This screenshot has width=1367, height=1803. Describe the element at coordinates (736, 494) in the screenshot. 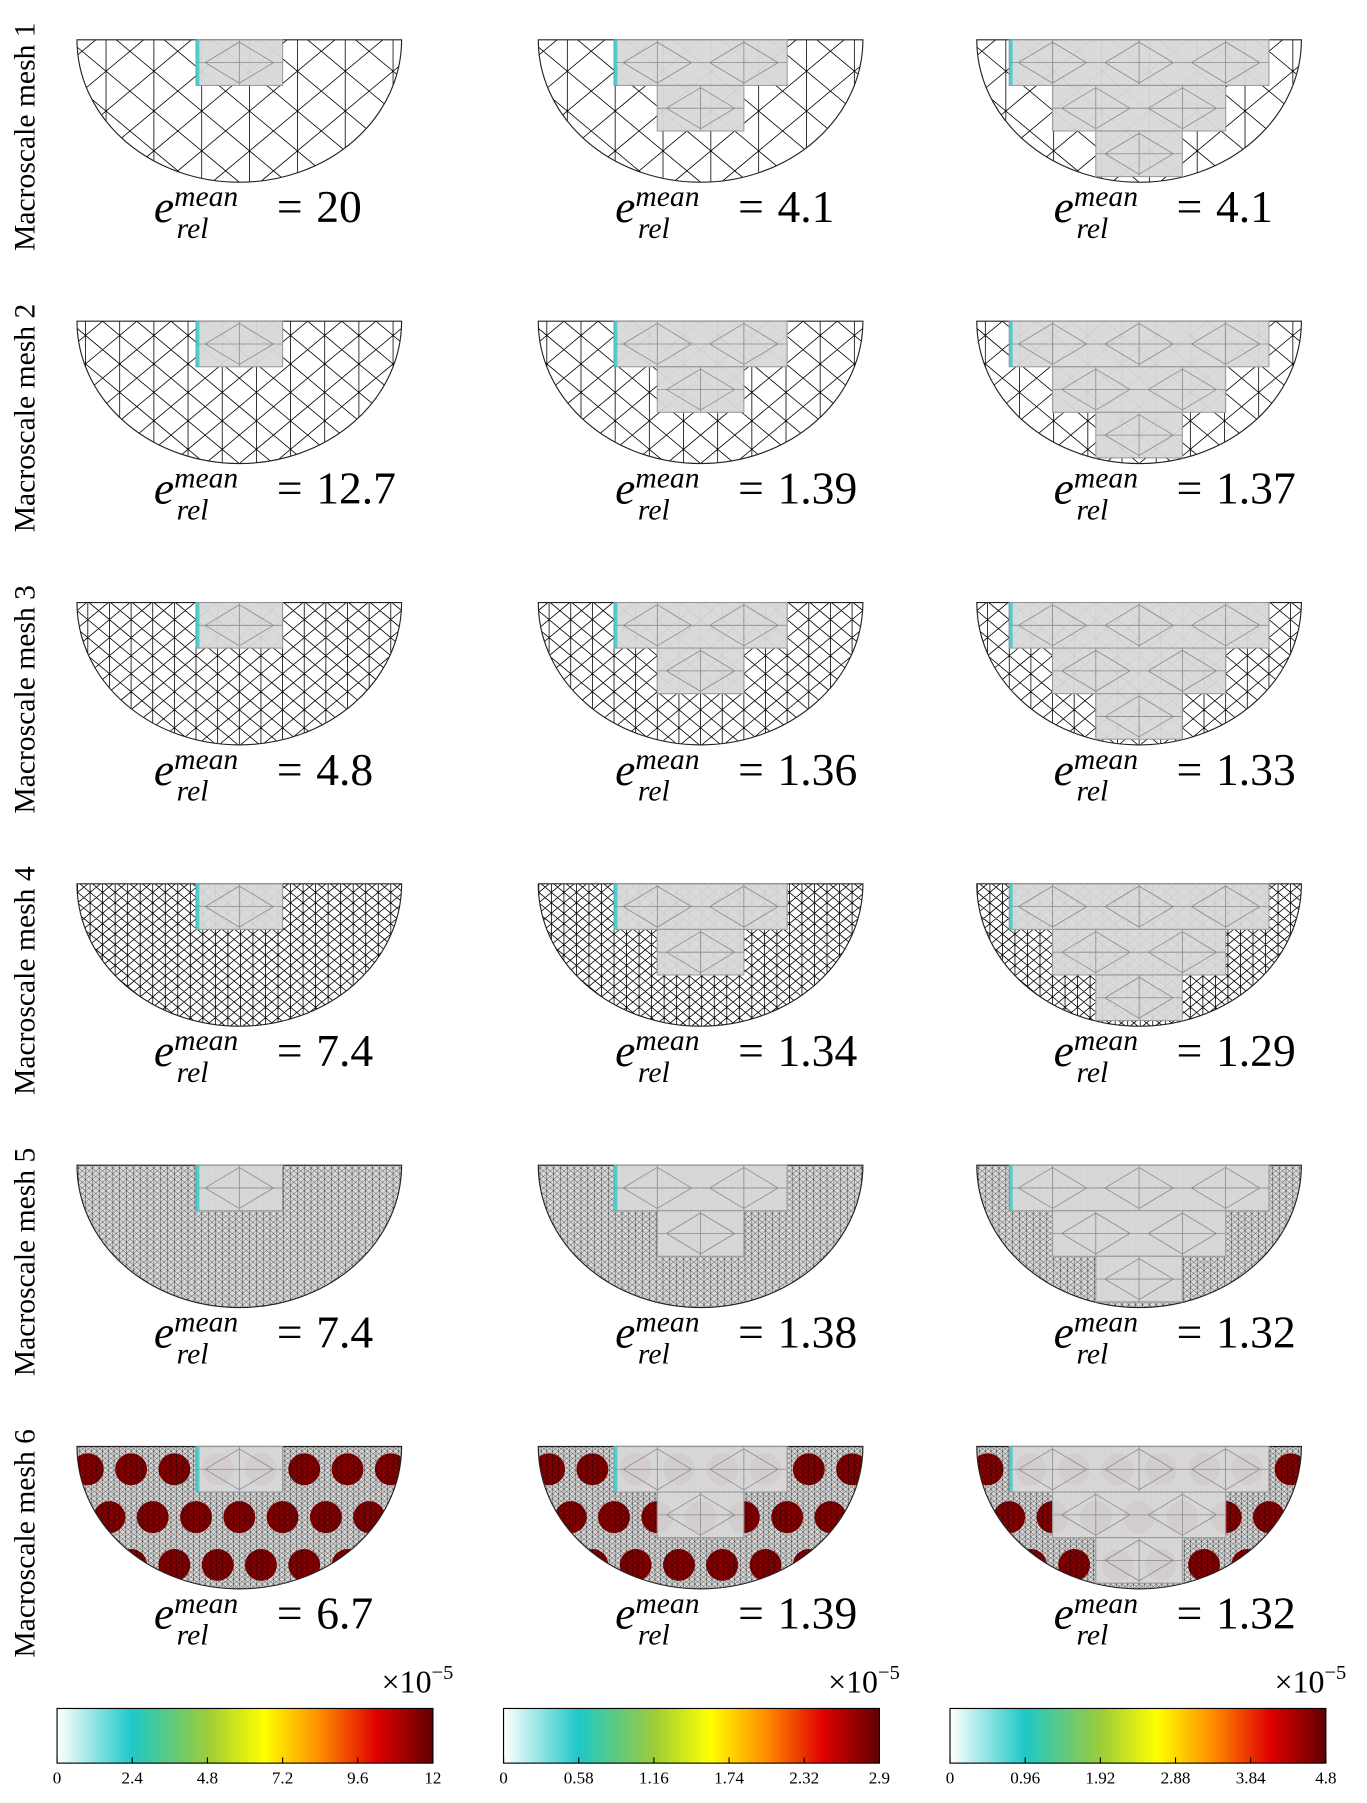

I see `error-value: emean rel = 1.39` at that location.